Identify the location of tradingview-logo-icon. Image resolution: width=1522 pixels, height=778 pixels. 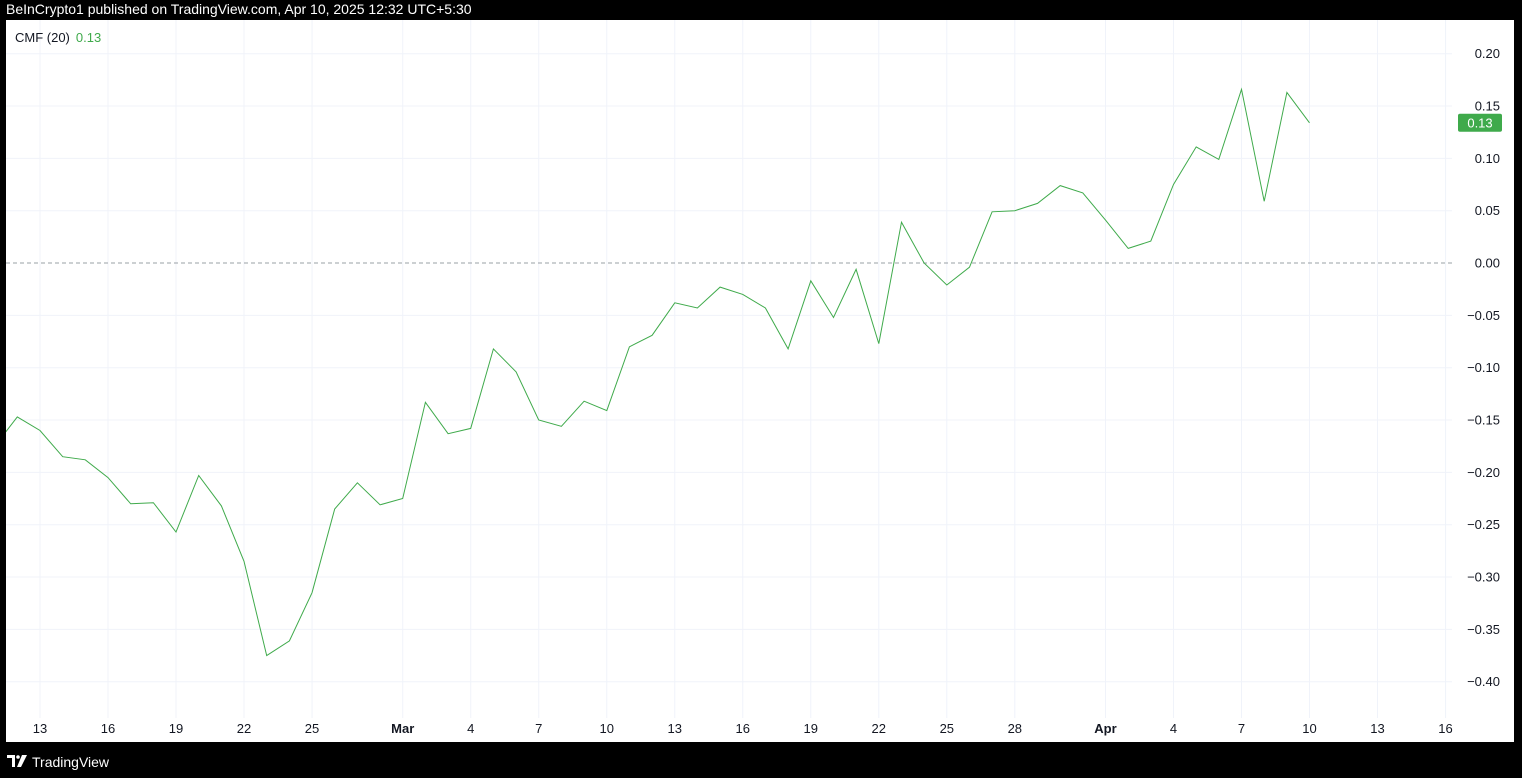
(17, 761).